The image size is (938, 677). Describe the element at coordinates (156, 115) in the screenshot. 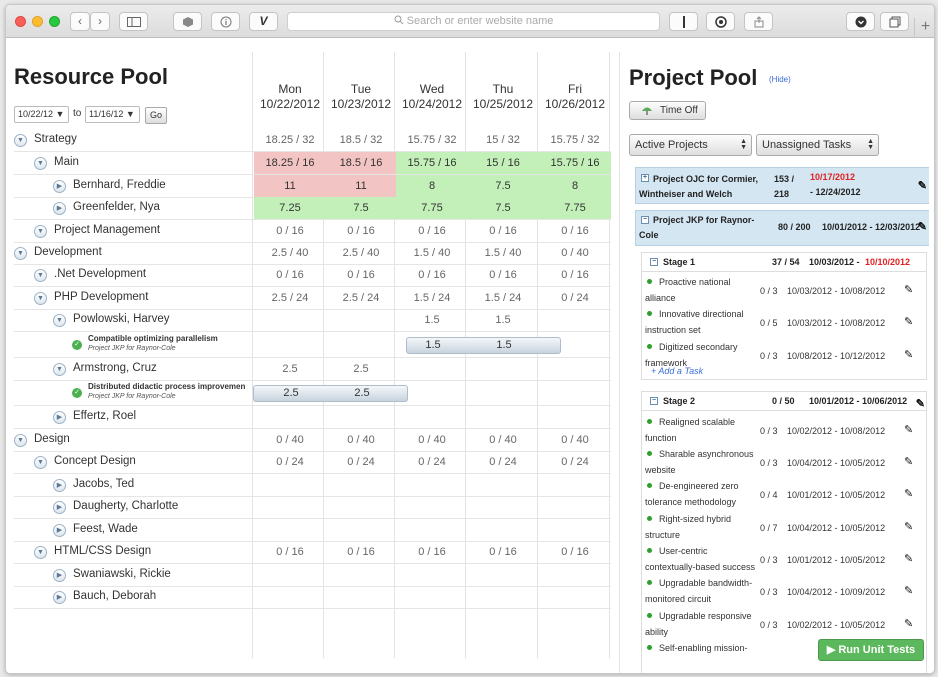

I see `go-button: Go` at that location.